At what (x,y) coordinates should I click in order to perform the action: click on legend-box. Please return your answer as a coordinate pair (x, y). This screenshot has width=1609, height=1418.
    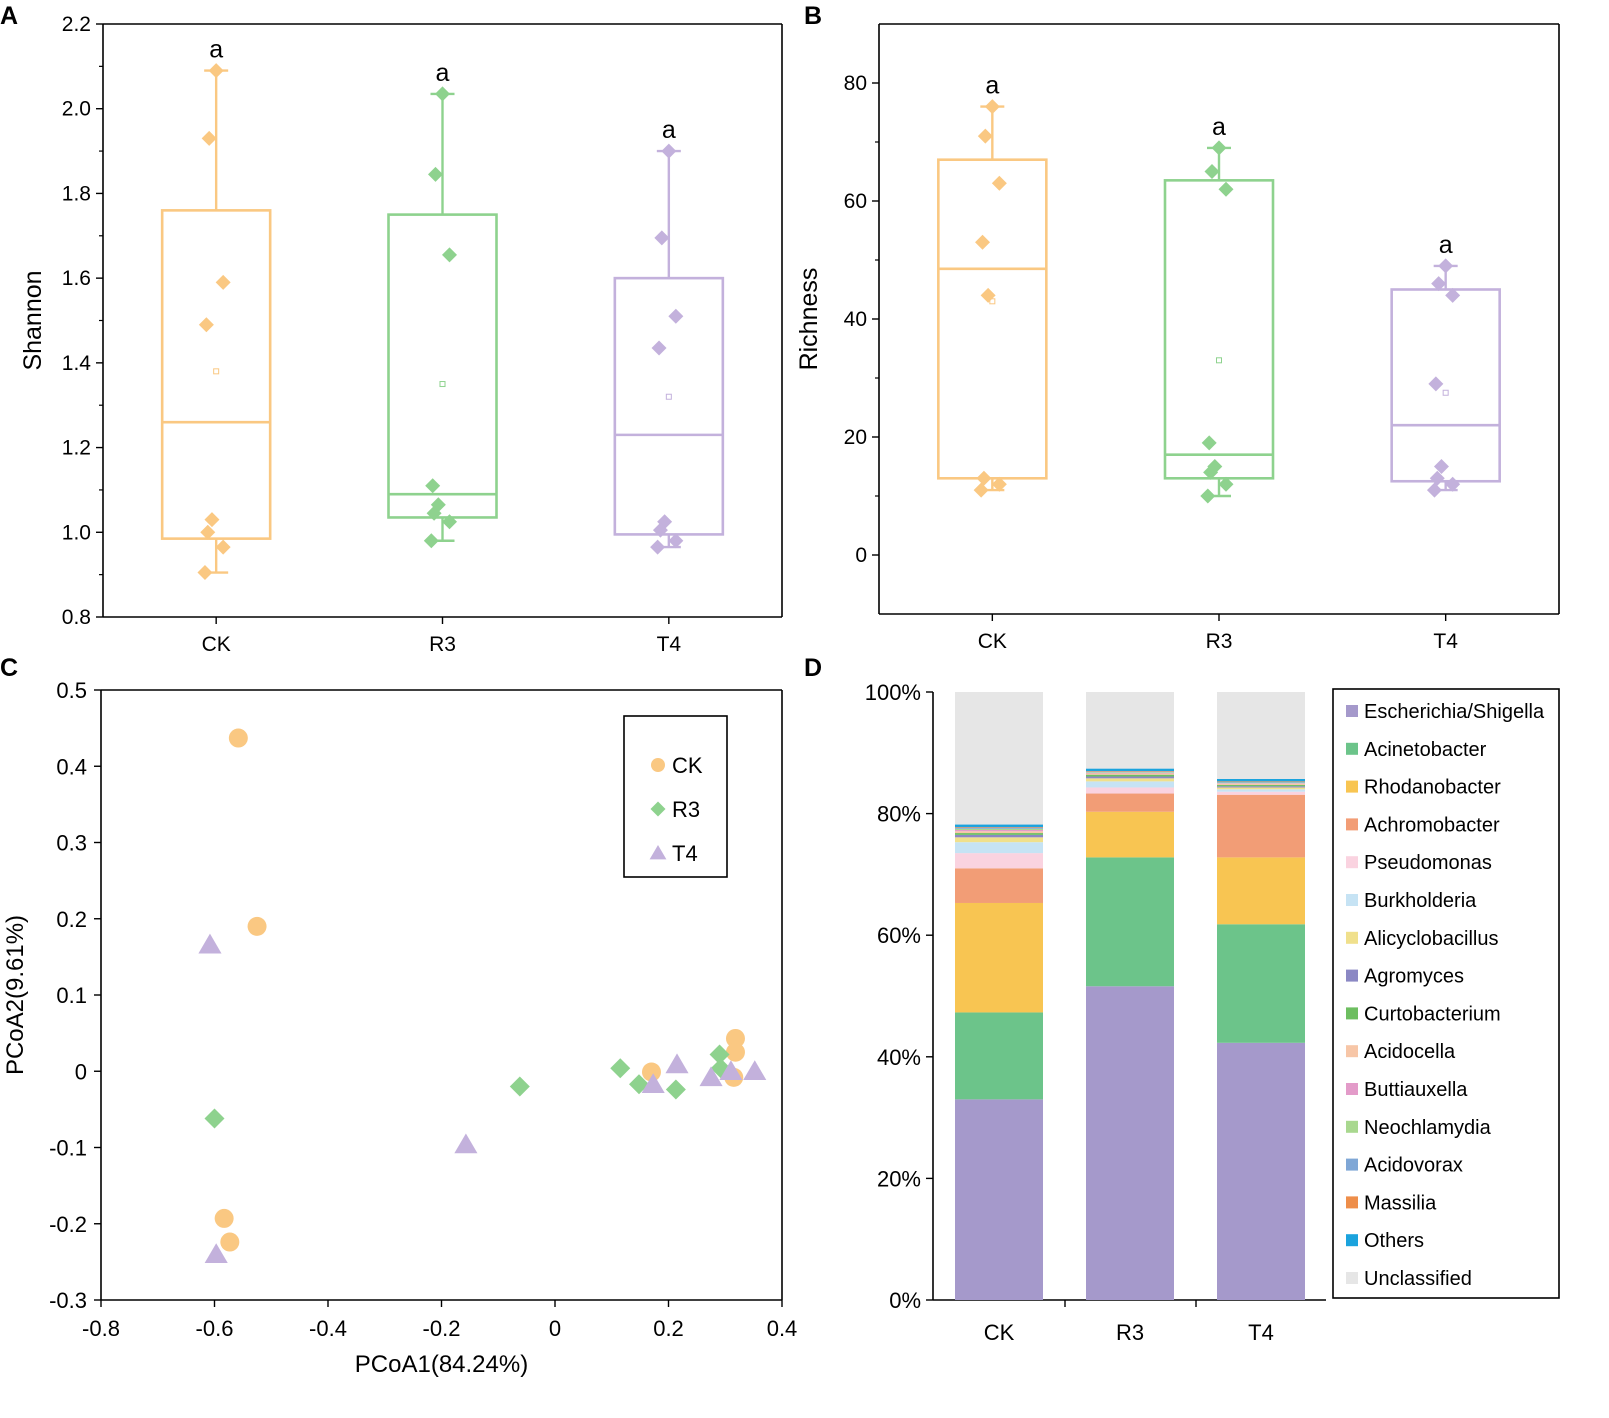
    Looking at the image, I should click on (1446, 993).